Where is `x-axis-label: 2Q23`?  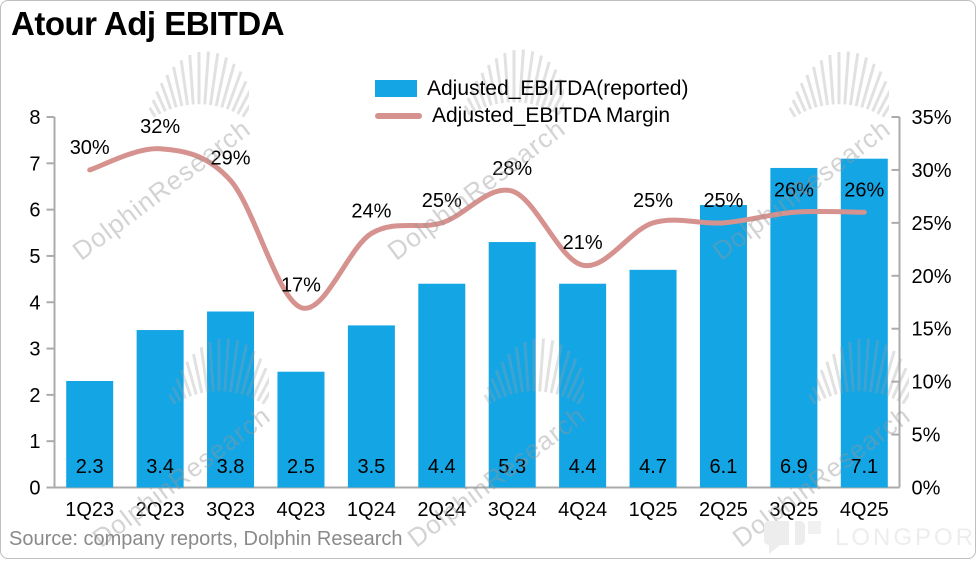 x-axis-label: 2Q23 is located at coordinates (160, 510).